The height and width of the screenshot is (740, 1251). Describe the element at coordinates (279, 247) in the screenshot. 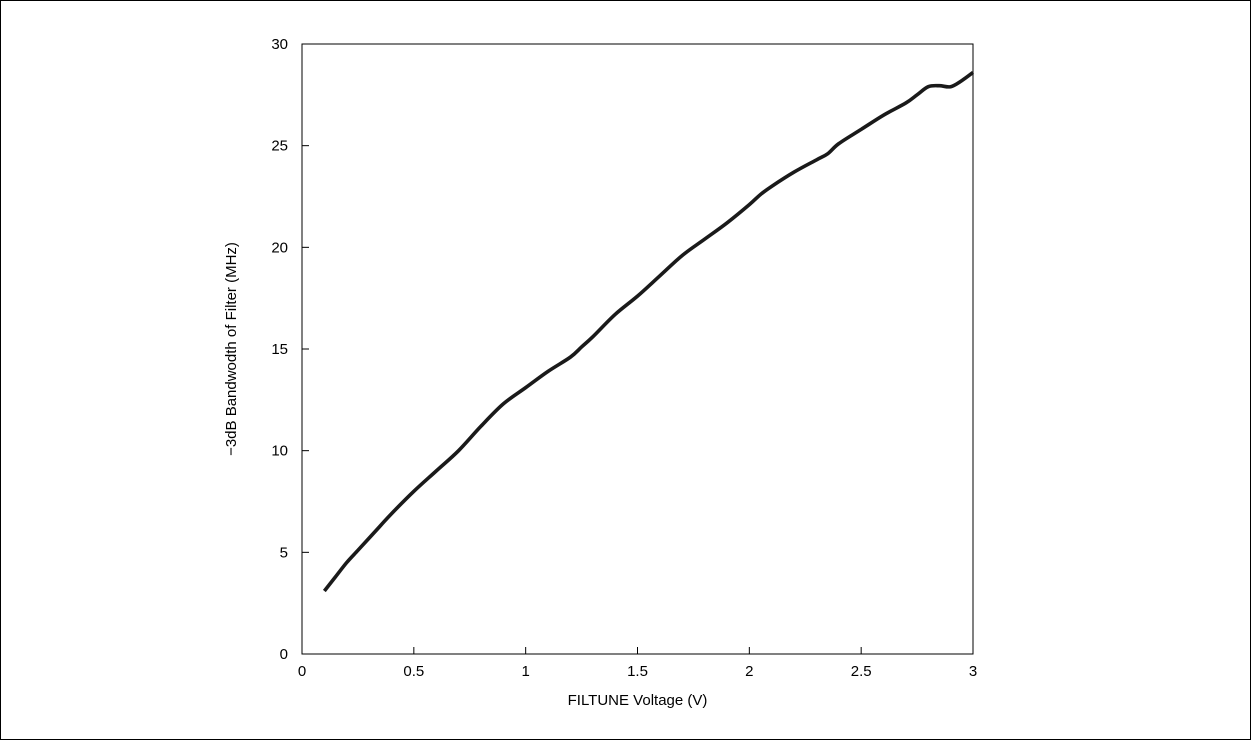

I see `y-tick-label: 20` at that location.